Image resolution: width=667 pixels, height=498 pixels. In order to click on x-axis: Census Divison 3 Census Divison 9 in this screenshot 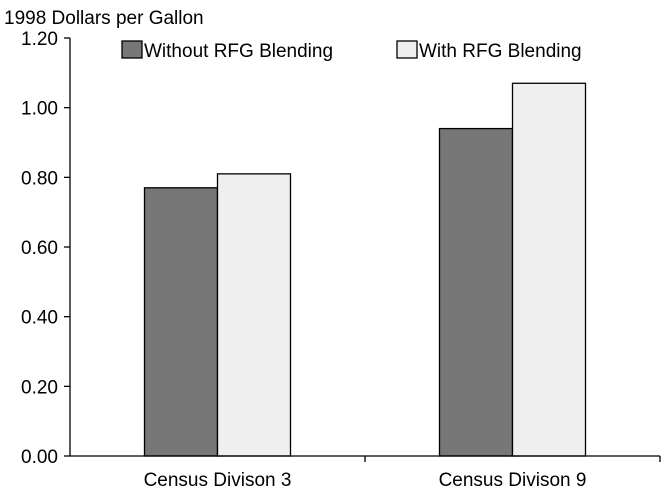, I will do `click(402, 473)`.